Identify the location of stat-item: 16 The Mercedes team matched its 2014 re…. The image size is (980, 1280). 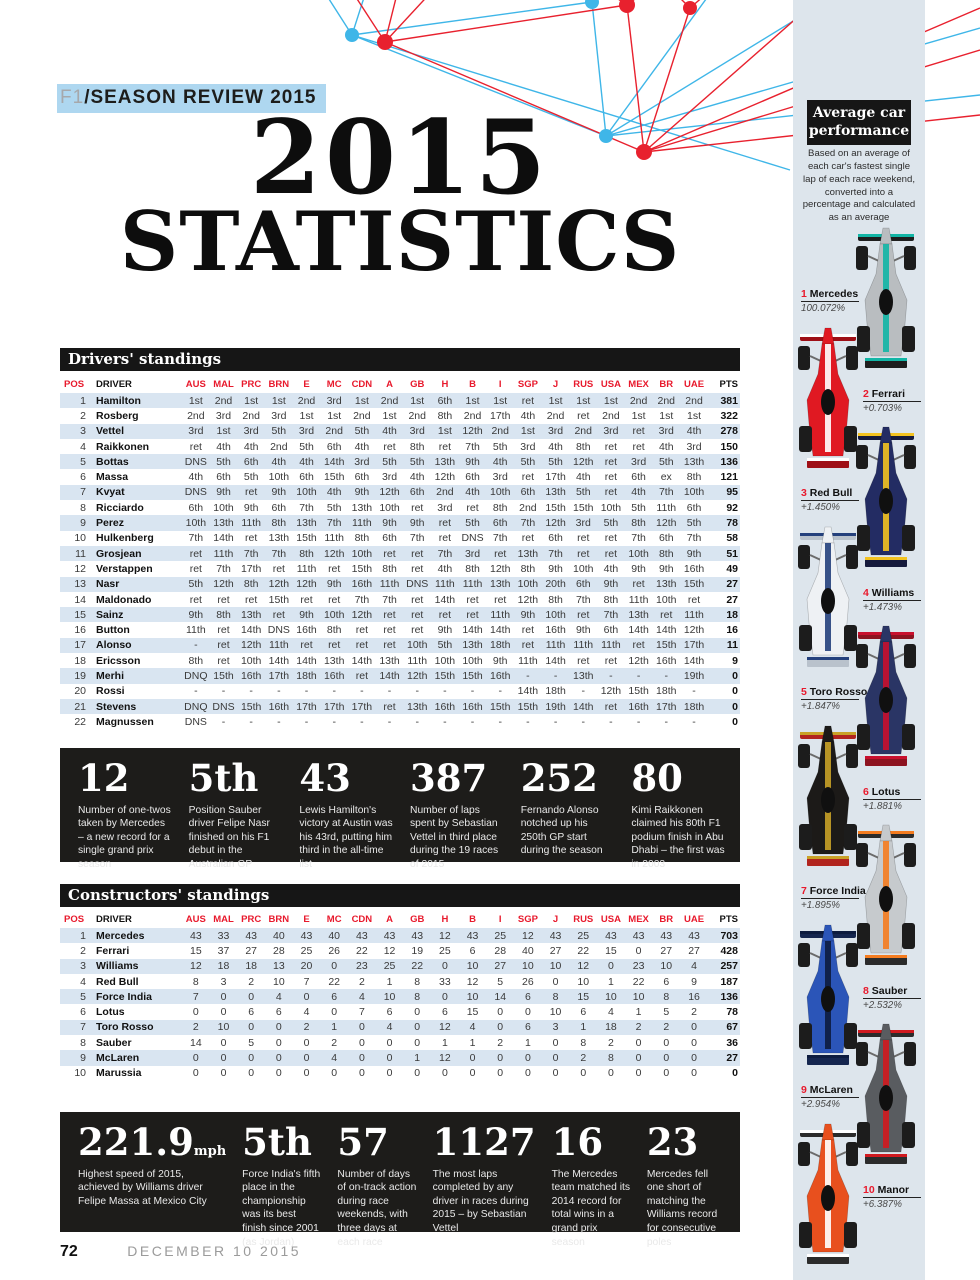
(591, 1184).